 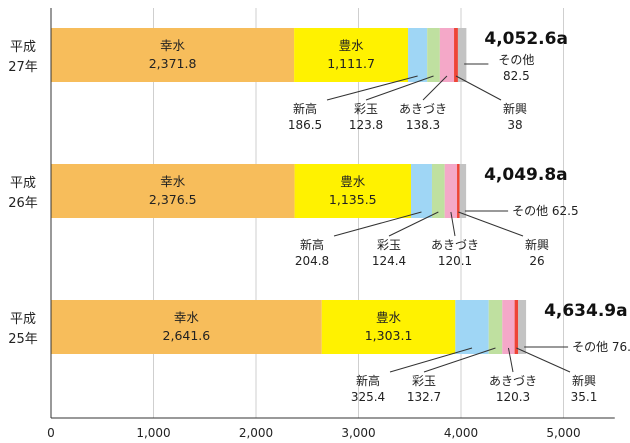 I want to click on x-tick-label-0: 0, so click(x=51, y=433).